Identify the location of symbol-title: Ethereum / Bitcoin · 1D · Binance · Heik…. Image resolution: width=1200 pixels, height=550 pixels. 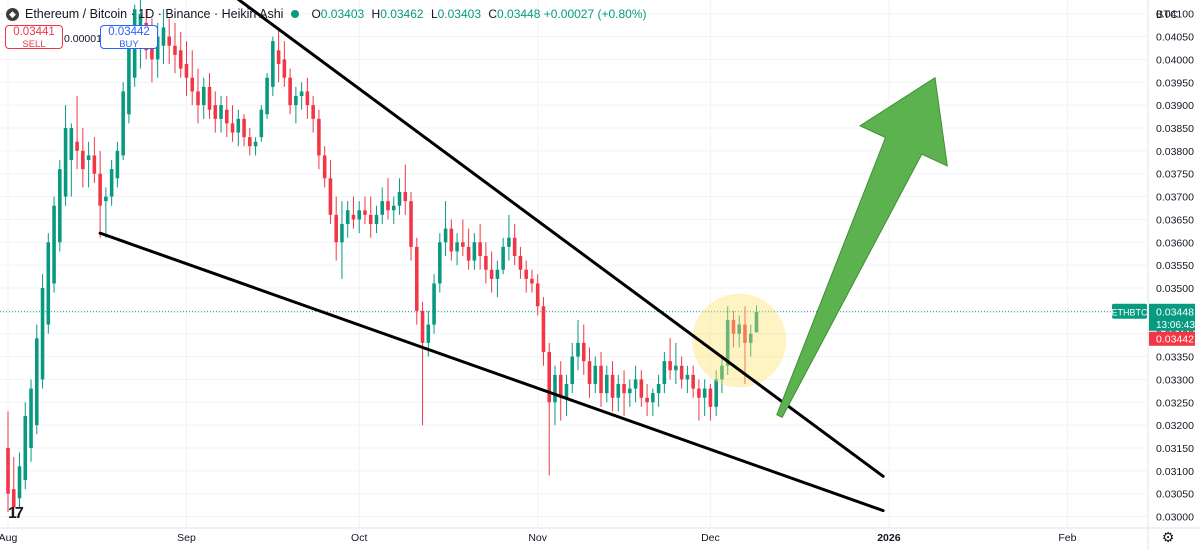
(154, 14).